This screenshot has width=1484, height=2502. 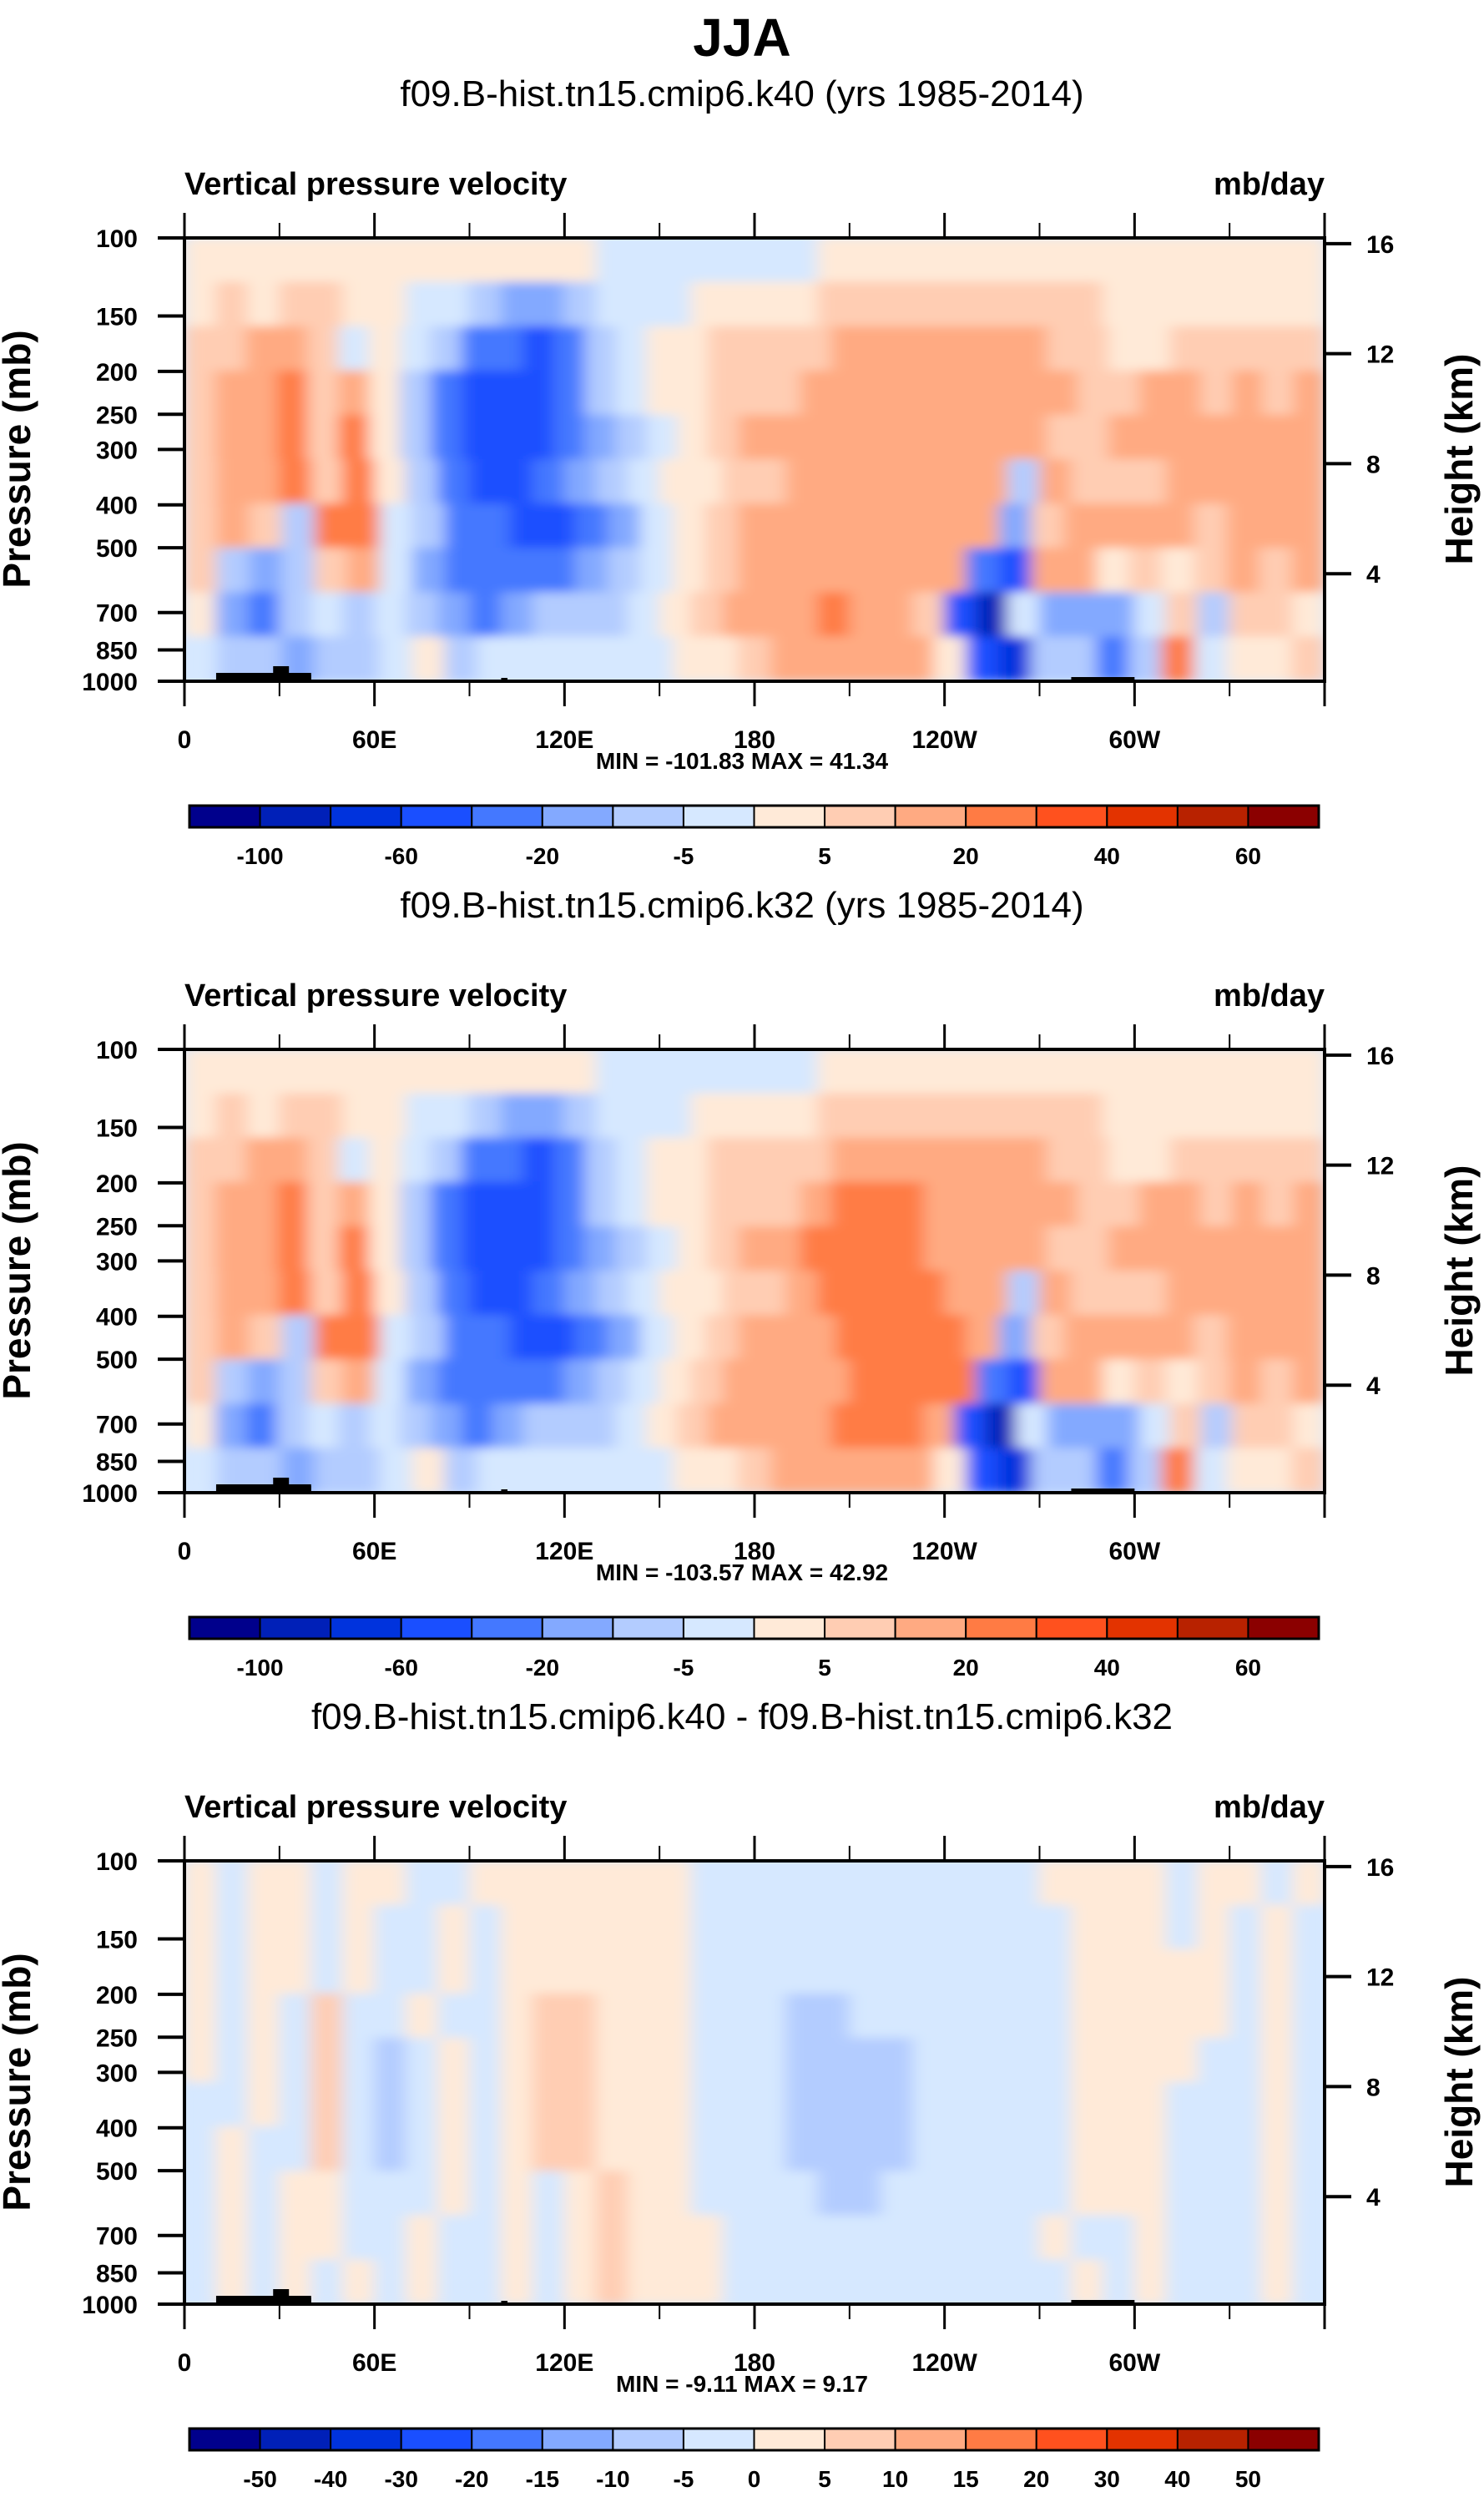 I want to click on y-tick-label: 1000, so click(x=110, y=1494).